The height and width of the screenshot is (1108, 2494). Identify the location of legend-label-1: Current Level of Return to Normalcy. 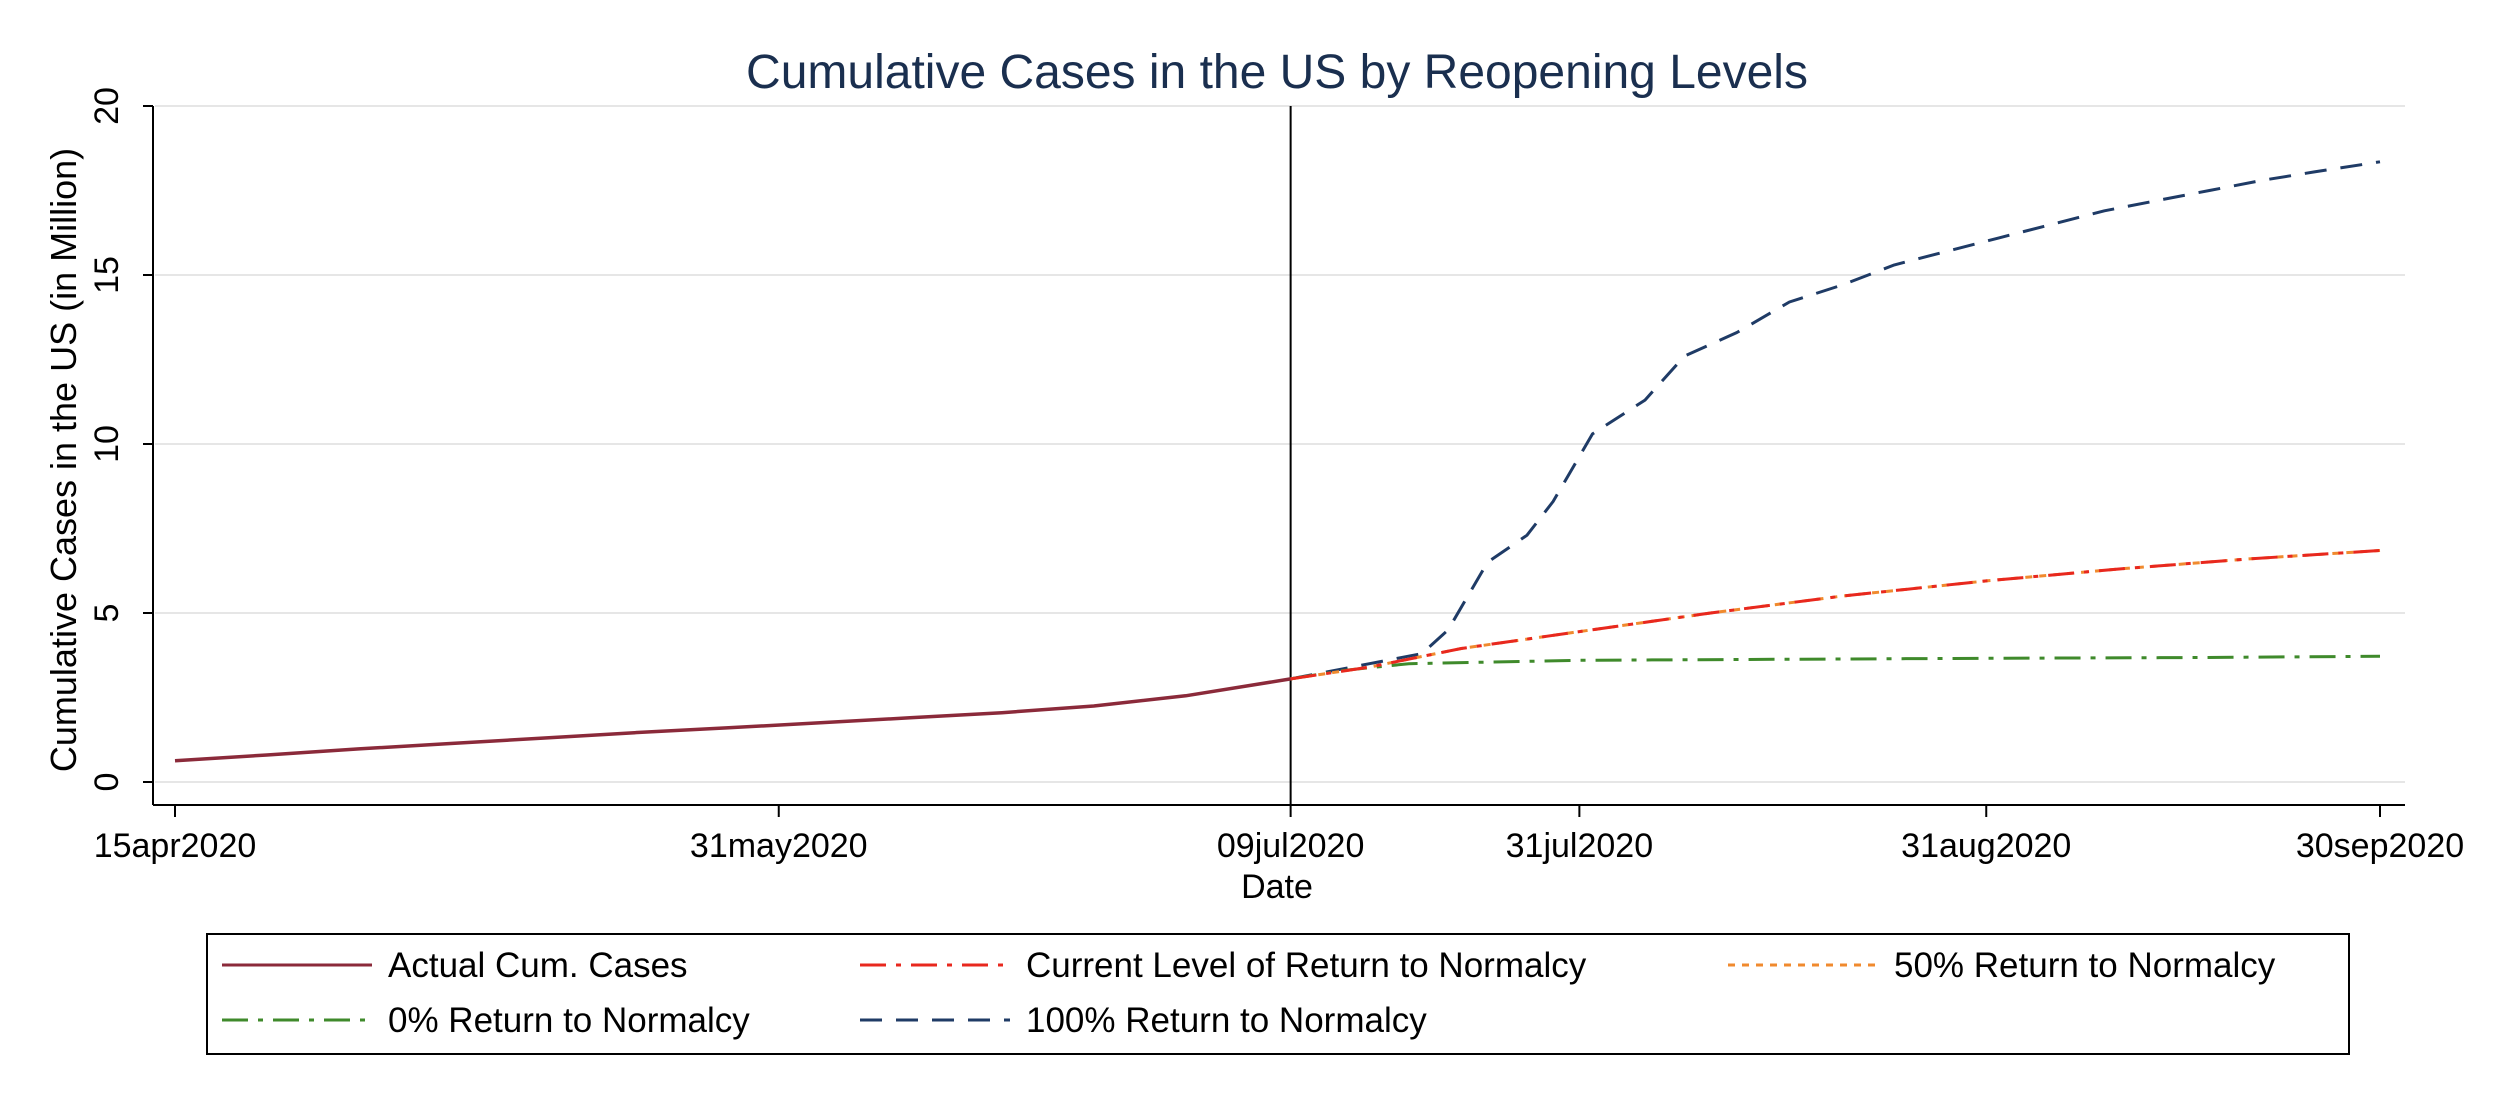
(1306, 965).